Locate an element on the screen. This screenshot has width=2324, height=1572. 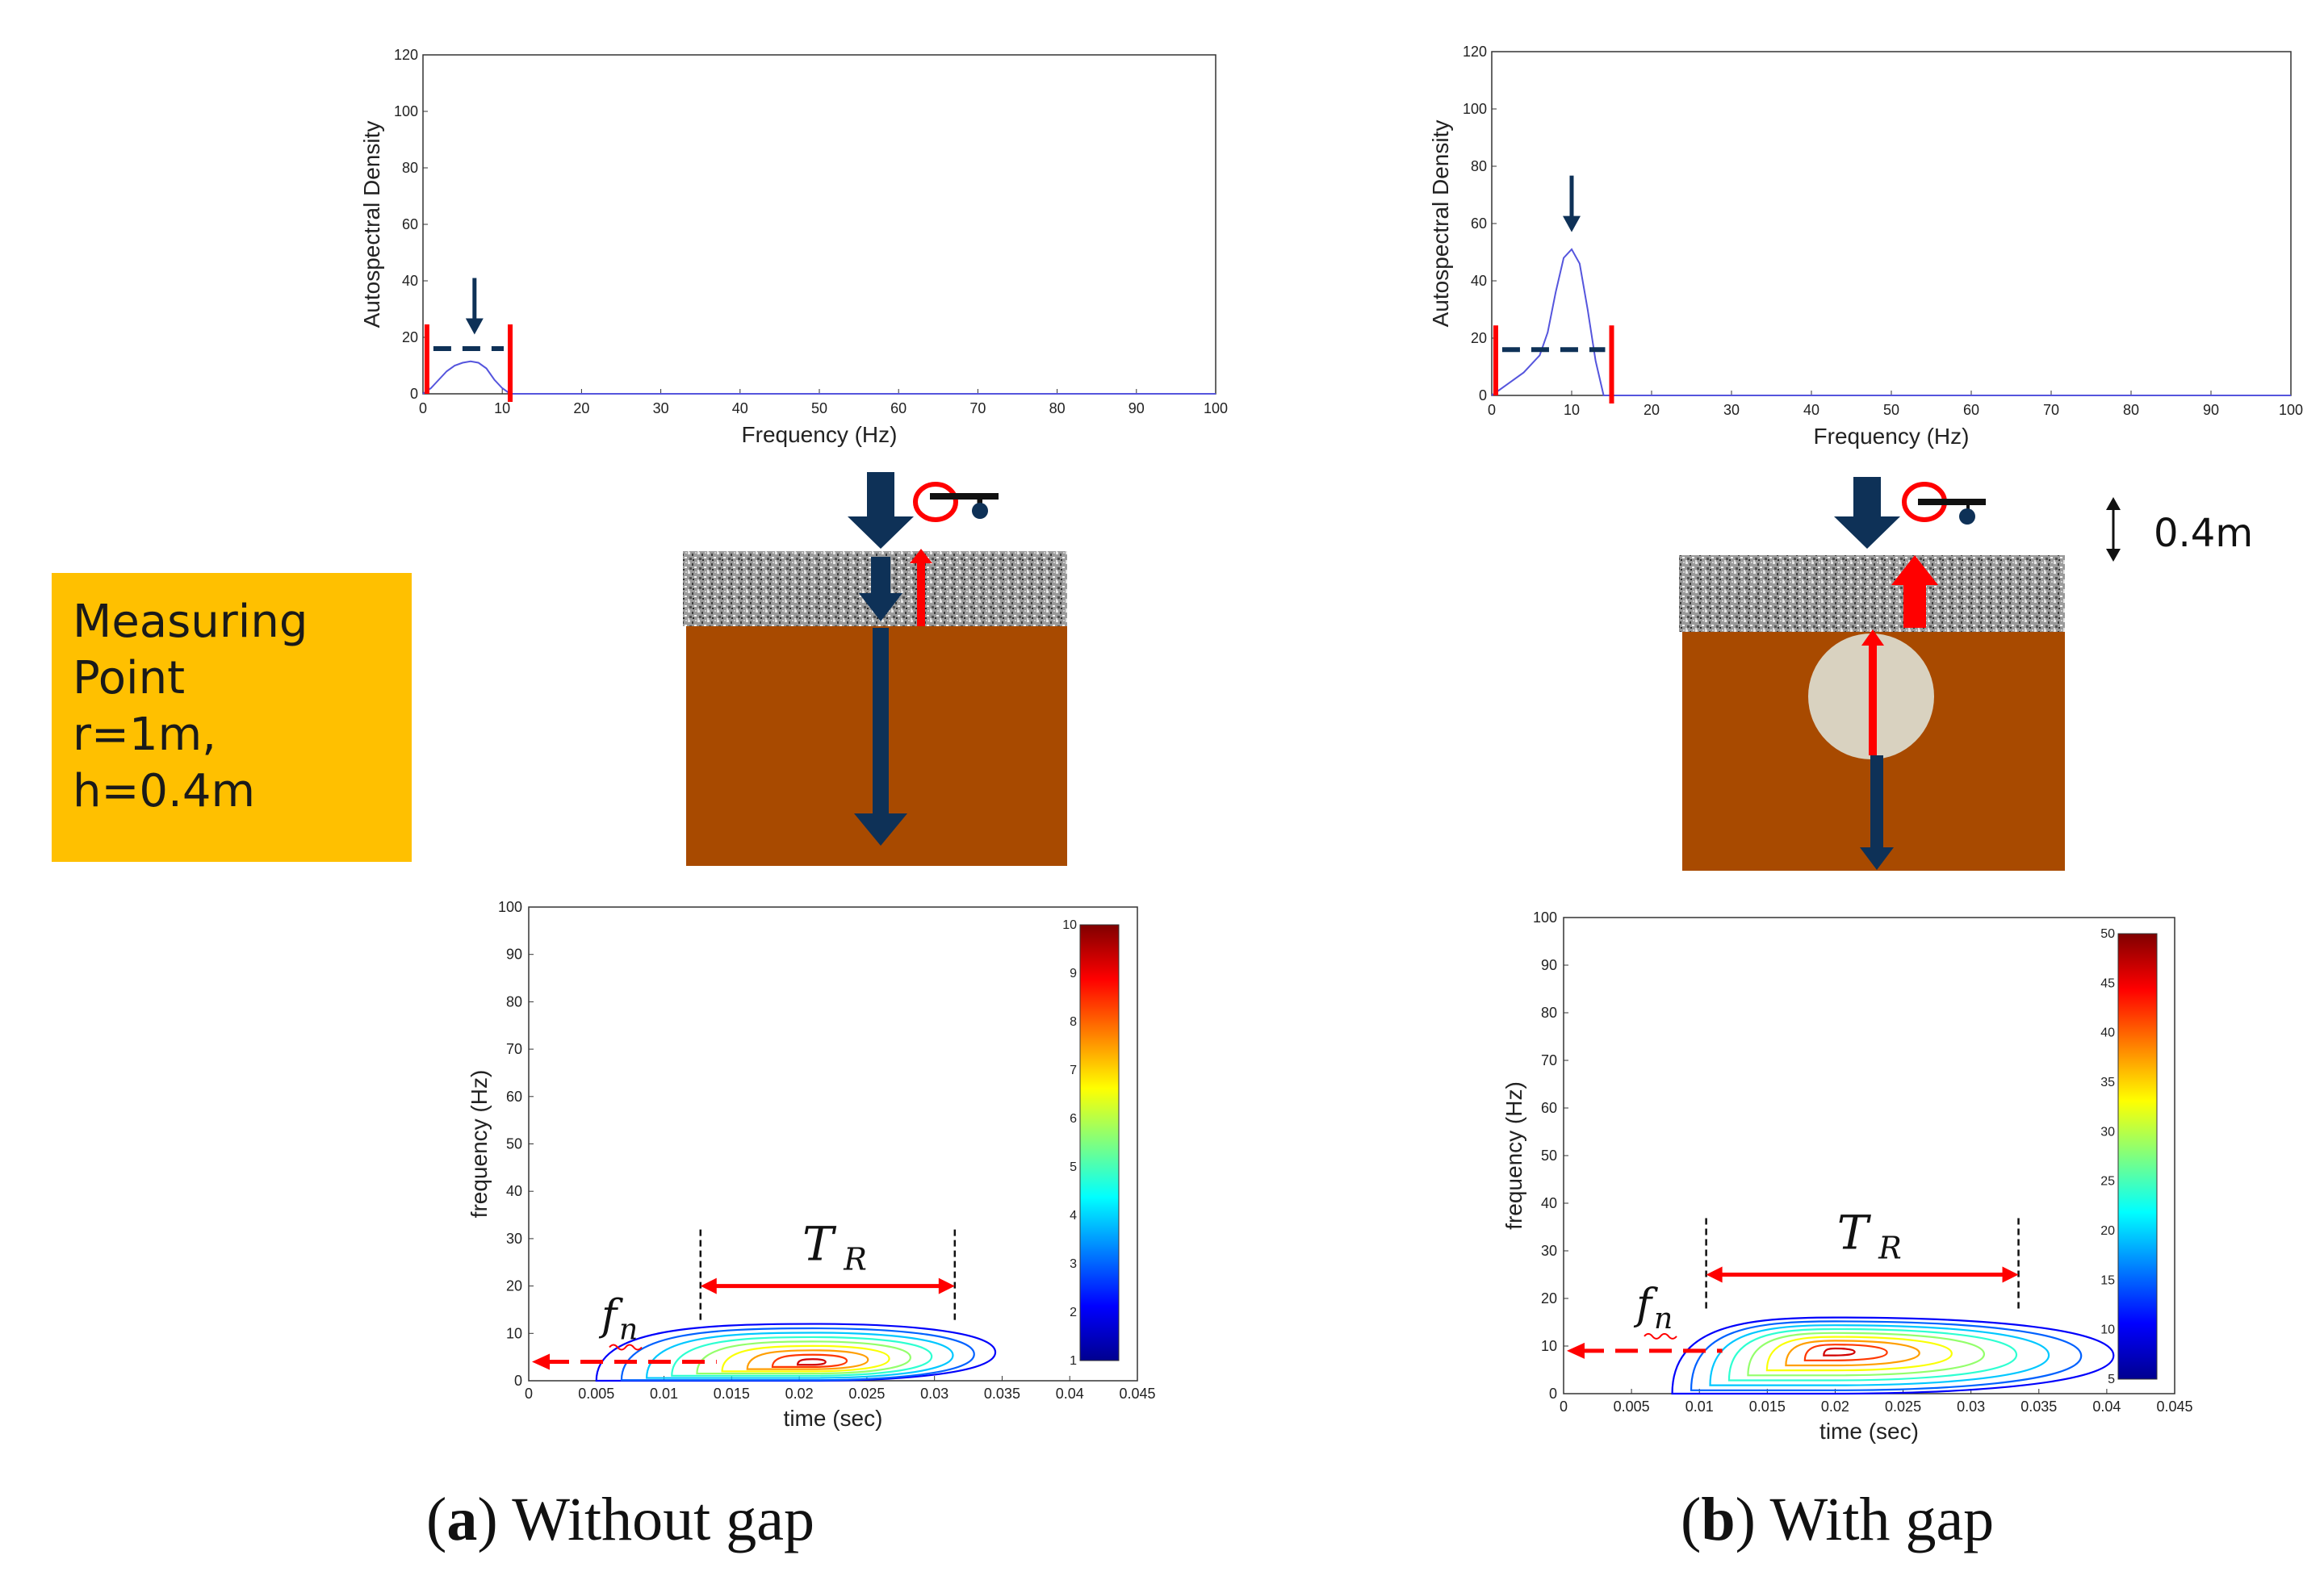
b-spectrum-ytick-label-1: 20 is located at coordinates (1479, 338).